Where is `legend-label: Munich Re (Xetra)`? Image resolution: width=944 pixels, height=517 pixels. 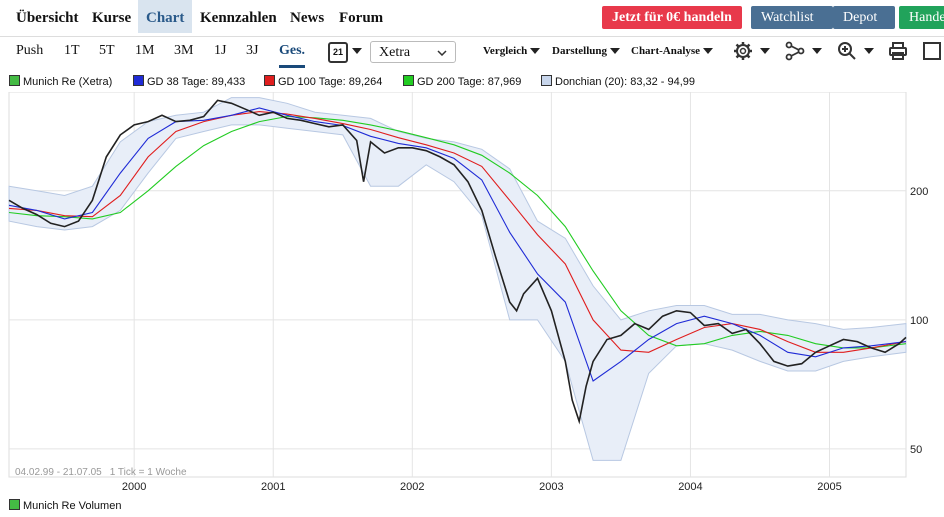 legend-label: Munich Re (Xetra) is located at coordinates (68, 82).